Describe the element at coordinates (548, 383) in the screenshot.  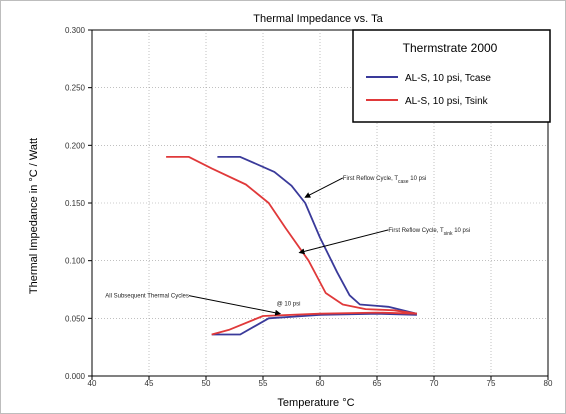
I see `x-tick-label: 80` at that location.